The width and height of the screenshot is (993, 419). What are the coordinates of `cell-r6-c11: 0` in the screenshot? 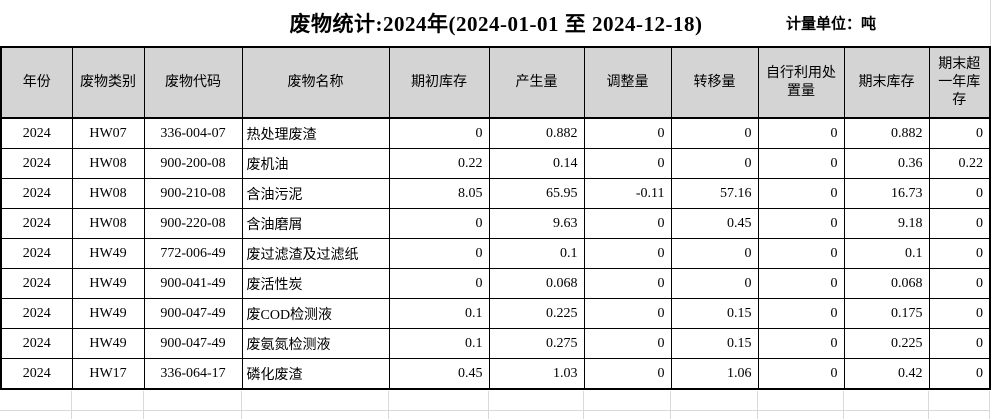 It's located at (959, 284).